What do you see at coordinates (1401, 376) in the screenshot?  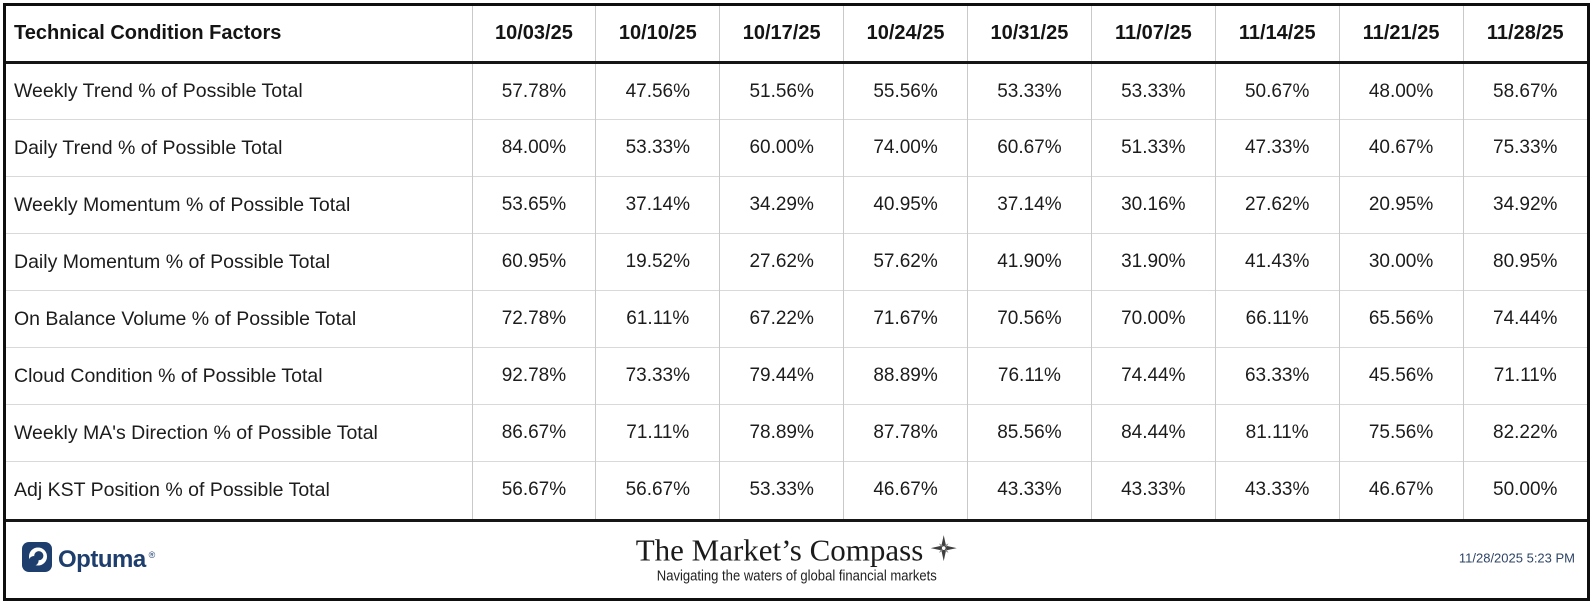 I see `factor-value: 45.56%` at bounding box center [1401, 376].